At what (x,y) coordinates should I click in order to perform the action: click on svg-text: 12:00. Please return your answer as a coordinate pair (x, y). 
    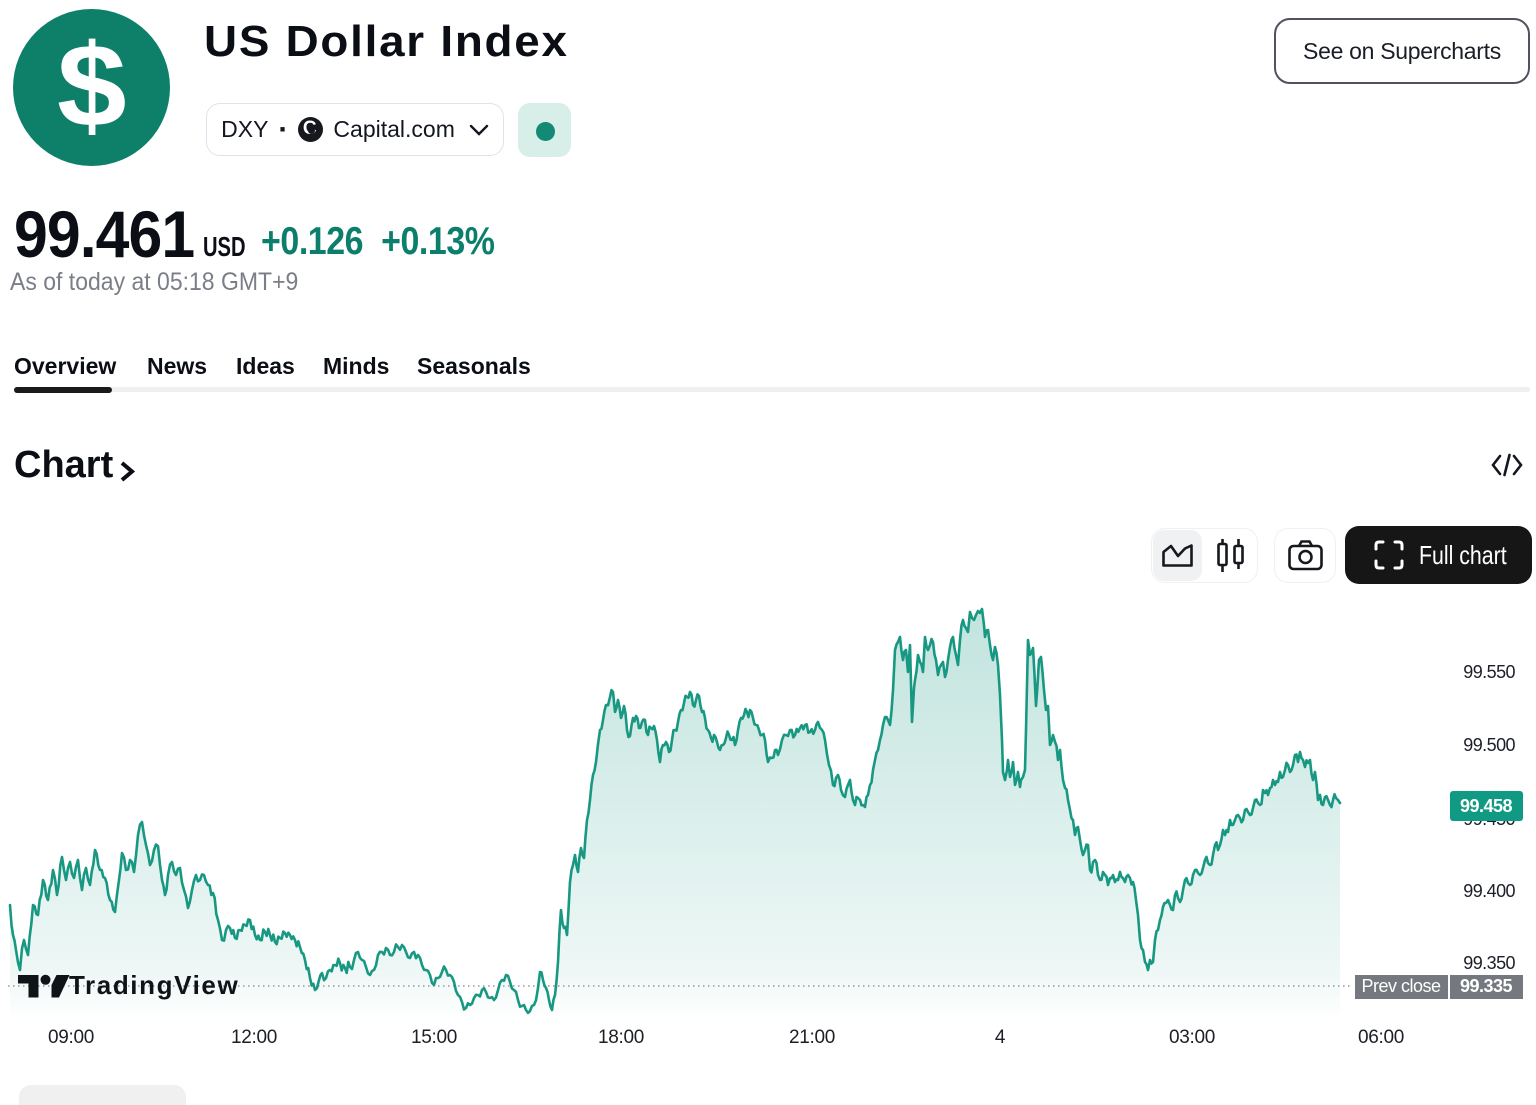
    Looking at the image, I should click on (254, 1037).